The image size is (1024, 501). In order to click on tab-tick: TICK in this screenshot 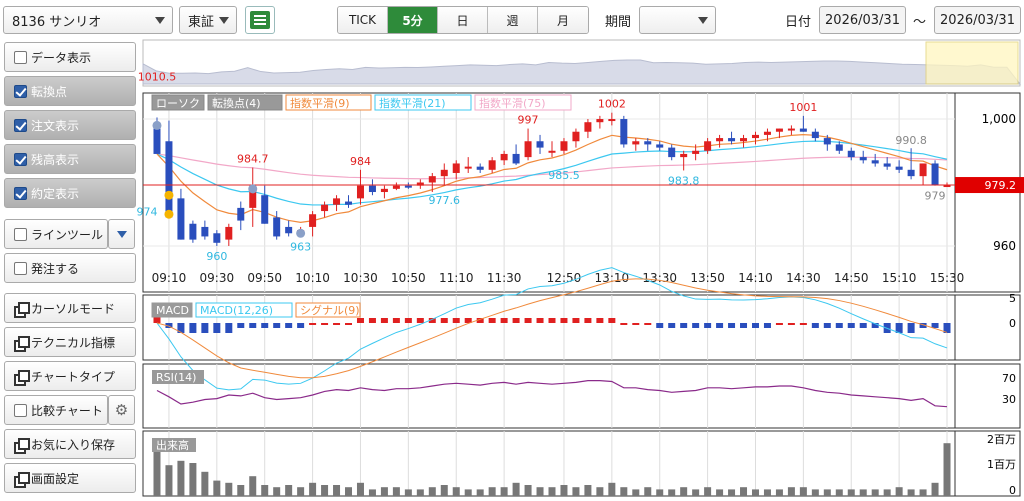, I will do `click(363, 20)`.